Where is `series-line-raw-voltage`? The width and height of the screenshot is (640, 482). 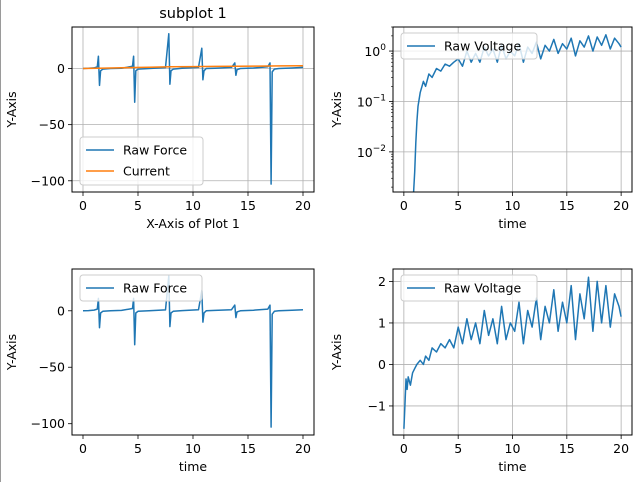 series-line-raw-voltage is located at coordinates (512, 352).